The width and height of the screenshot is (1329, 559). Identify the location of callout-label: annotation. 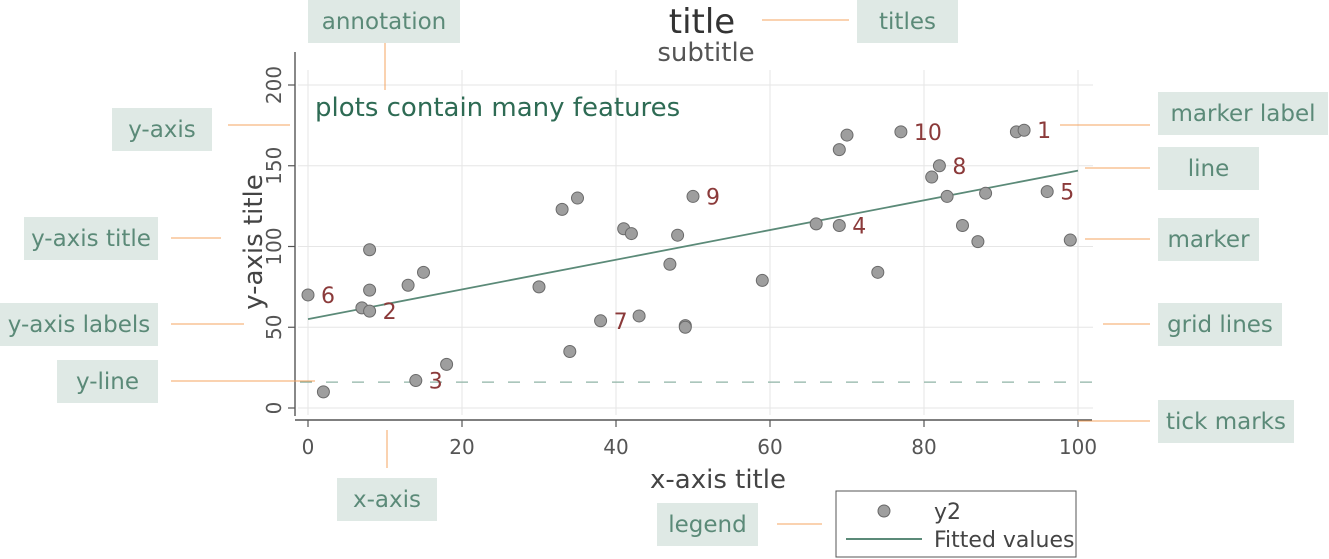
(384, 22).